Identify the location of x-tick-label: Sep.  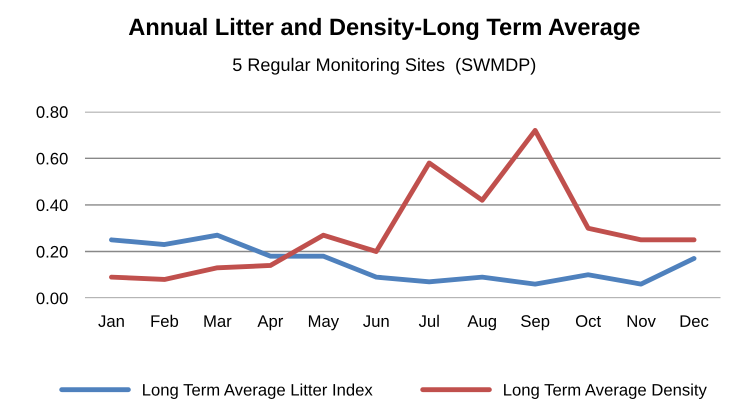
(535, 322).